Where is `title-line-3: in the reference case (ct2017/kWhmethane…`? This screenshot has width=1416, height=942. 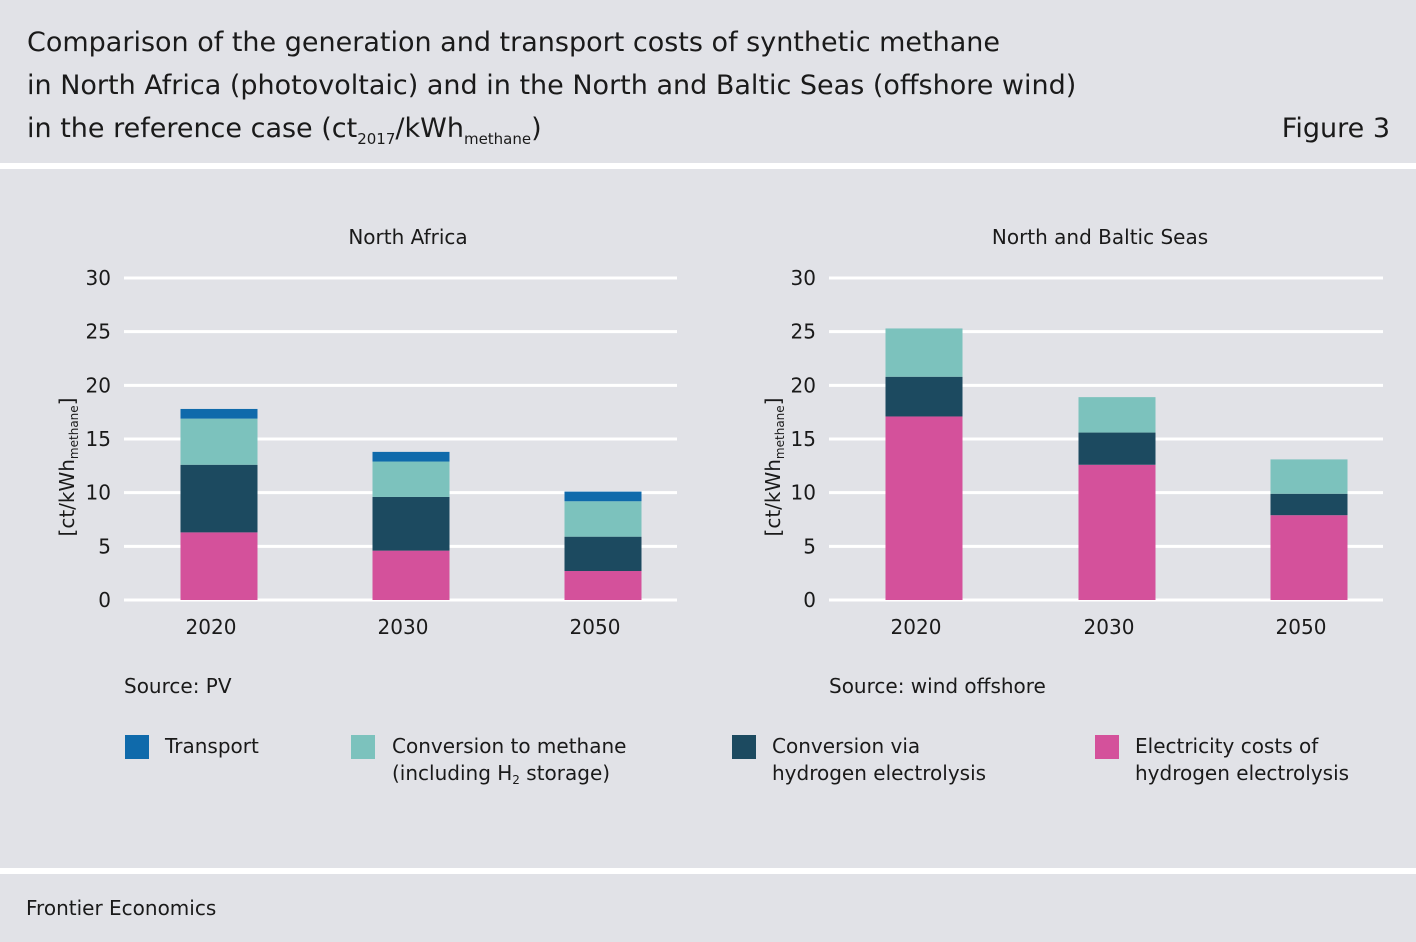 title-line-3: in the reference case (ct2017/kWhmethane… is located at coordinates (284, 130).